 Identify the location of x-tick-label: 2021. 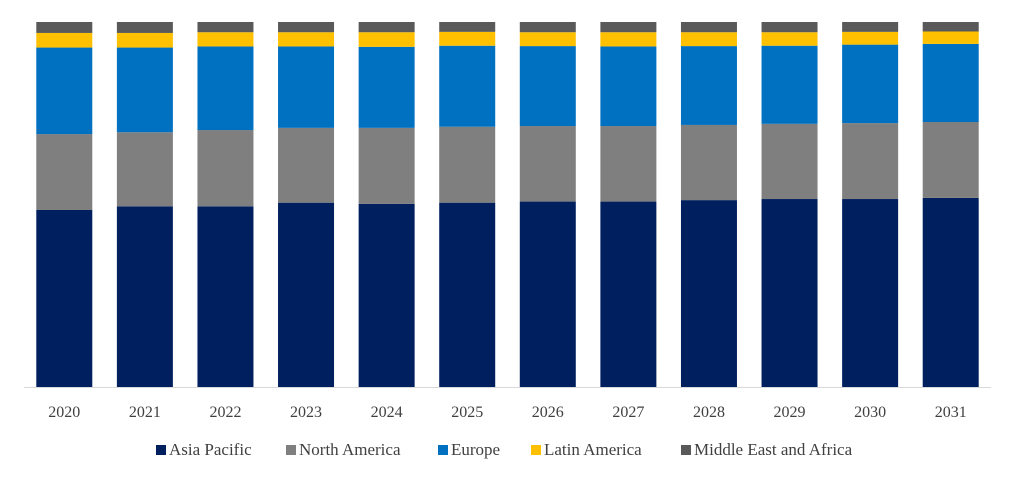
(145, 412).